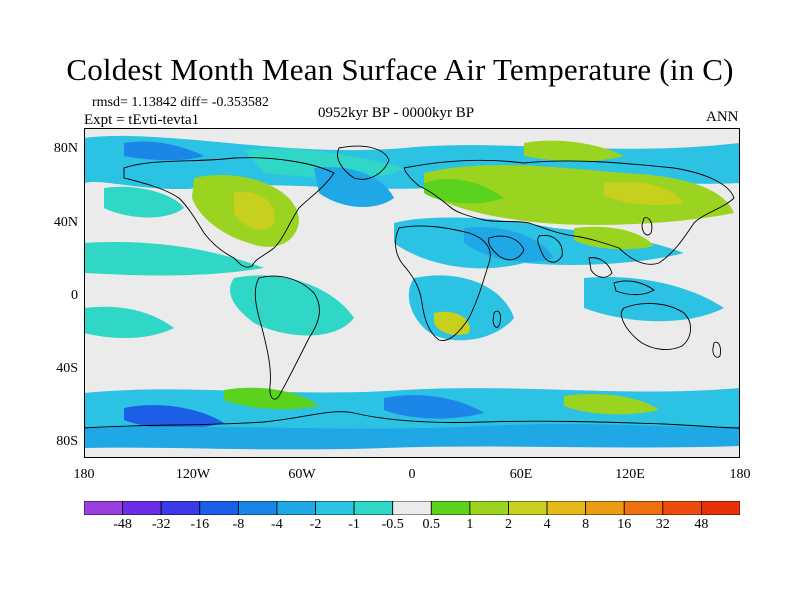  What do you see at coordinates (67, 368) in the screenshot?
I see `lat-label-40s: 40S` at bounding box center [67, 368].